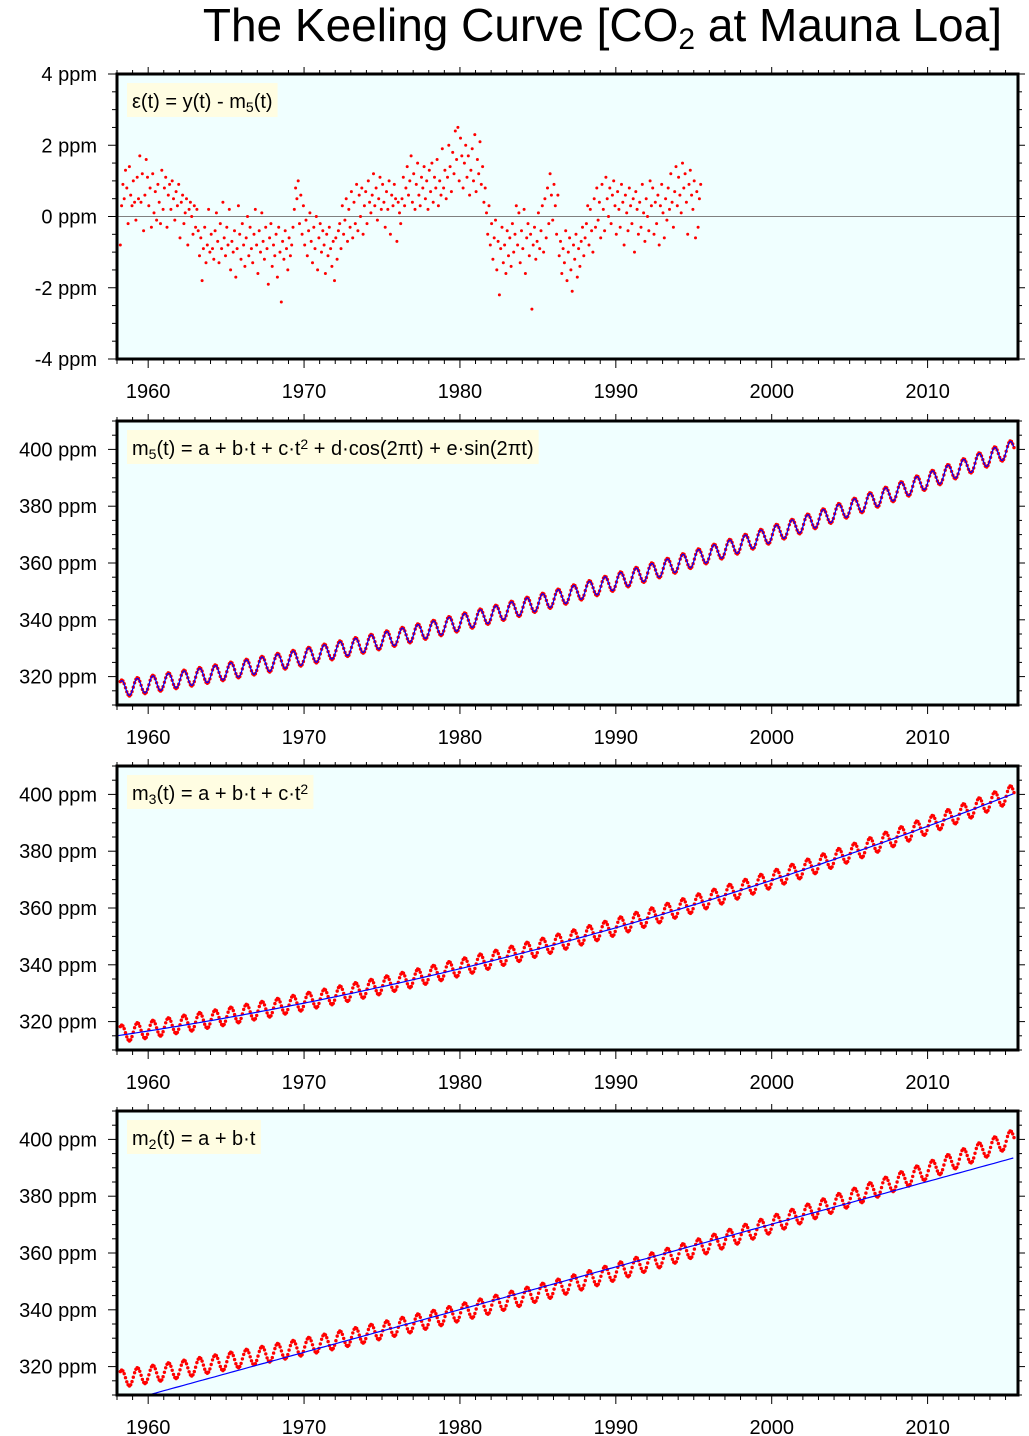 The height and width of the screenshot is (1436, 1029). I want to click on y-tick-label: 400 ppm, so click(58, 1140).